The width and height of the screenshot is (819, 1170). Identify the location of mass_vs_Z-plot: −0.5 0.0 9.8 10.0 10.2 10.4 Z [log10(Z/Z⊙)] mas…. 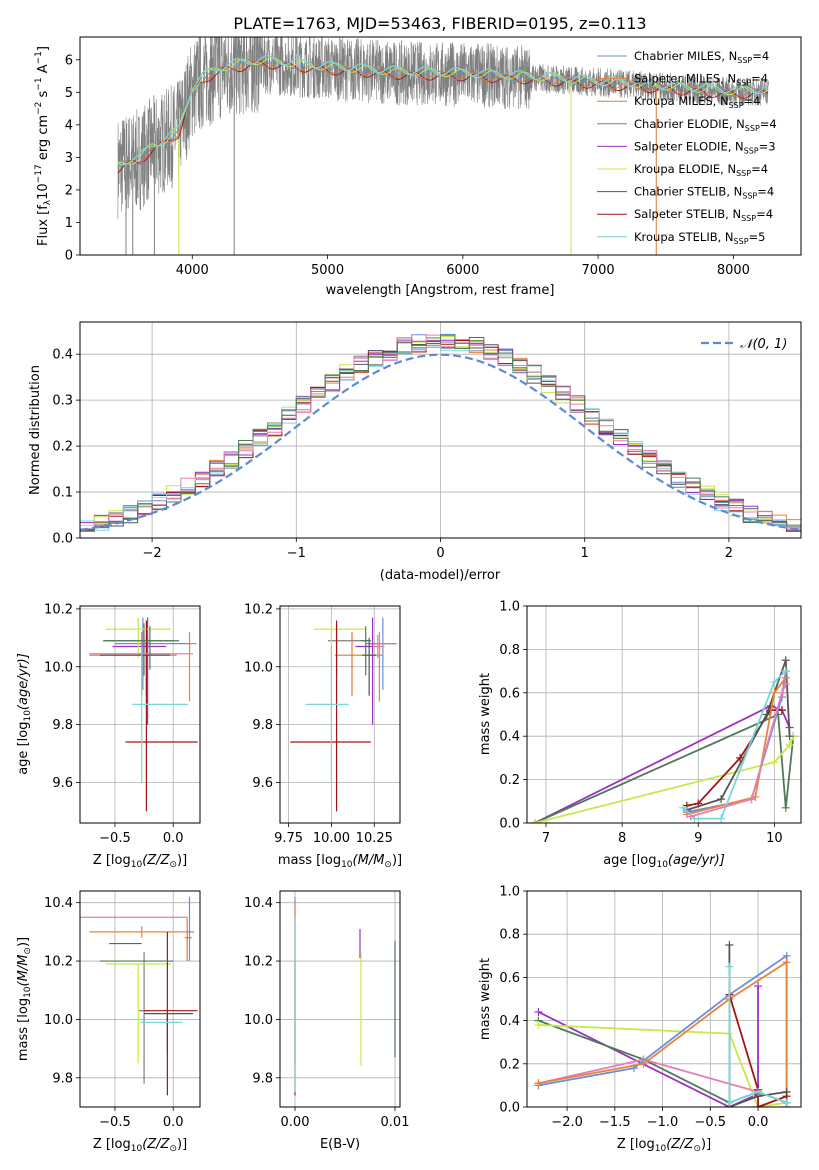
(108, 1022).